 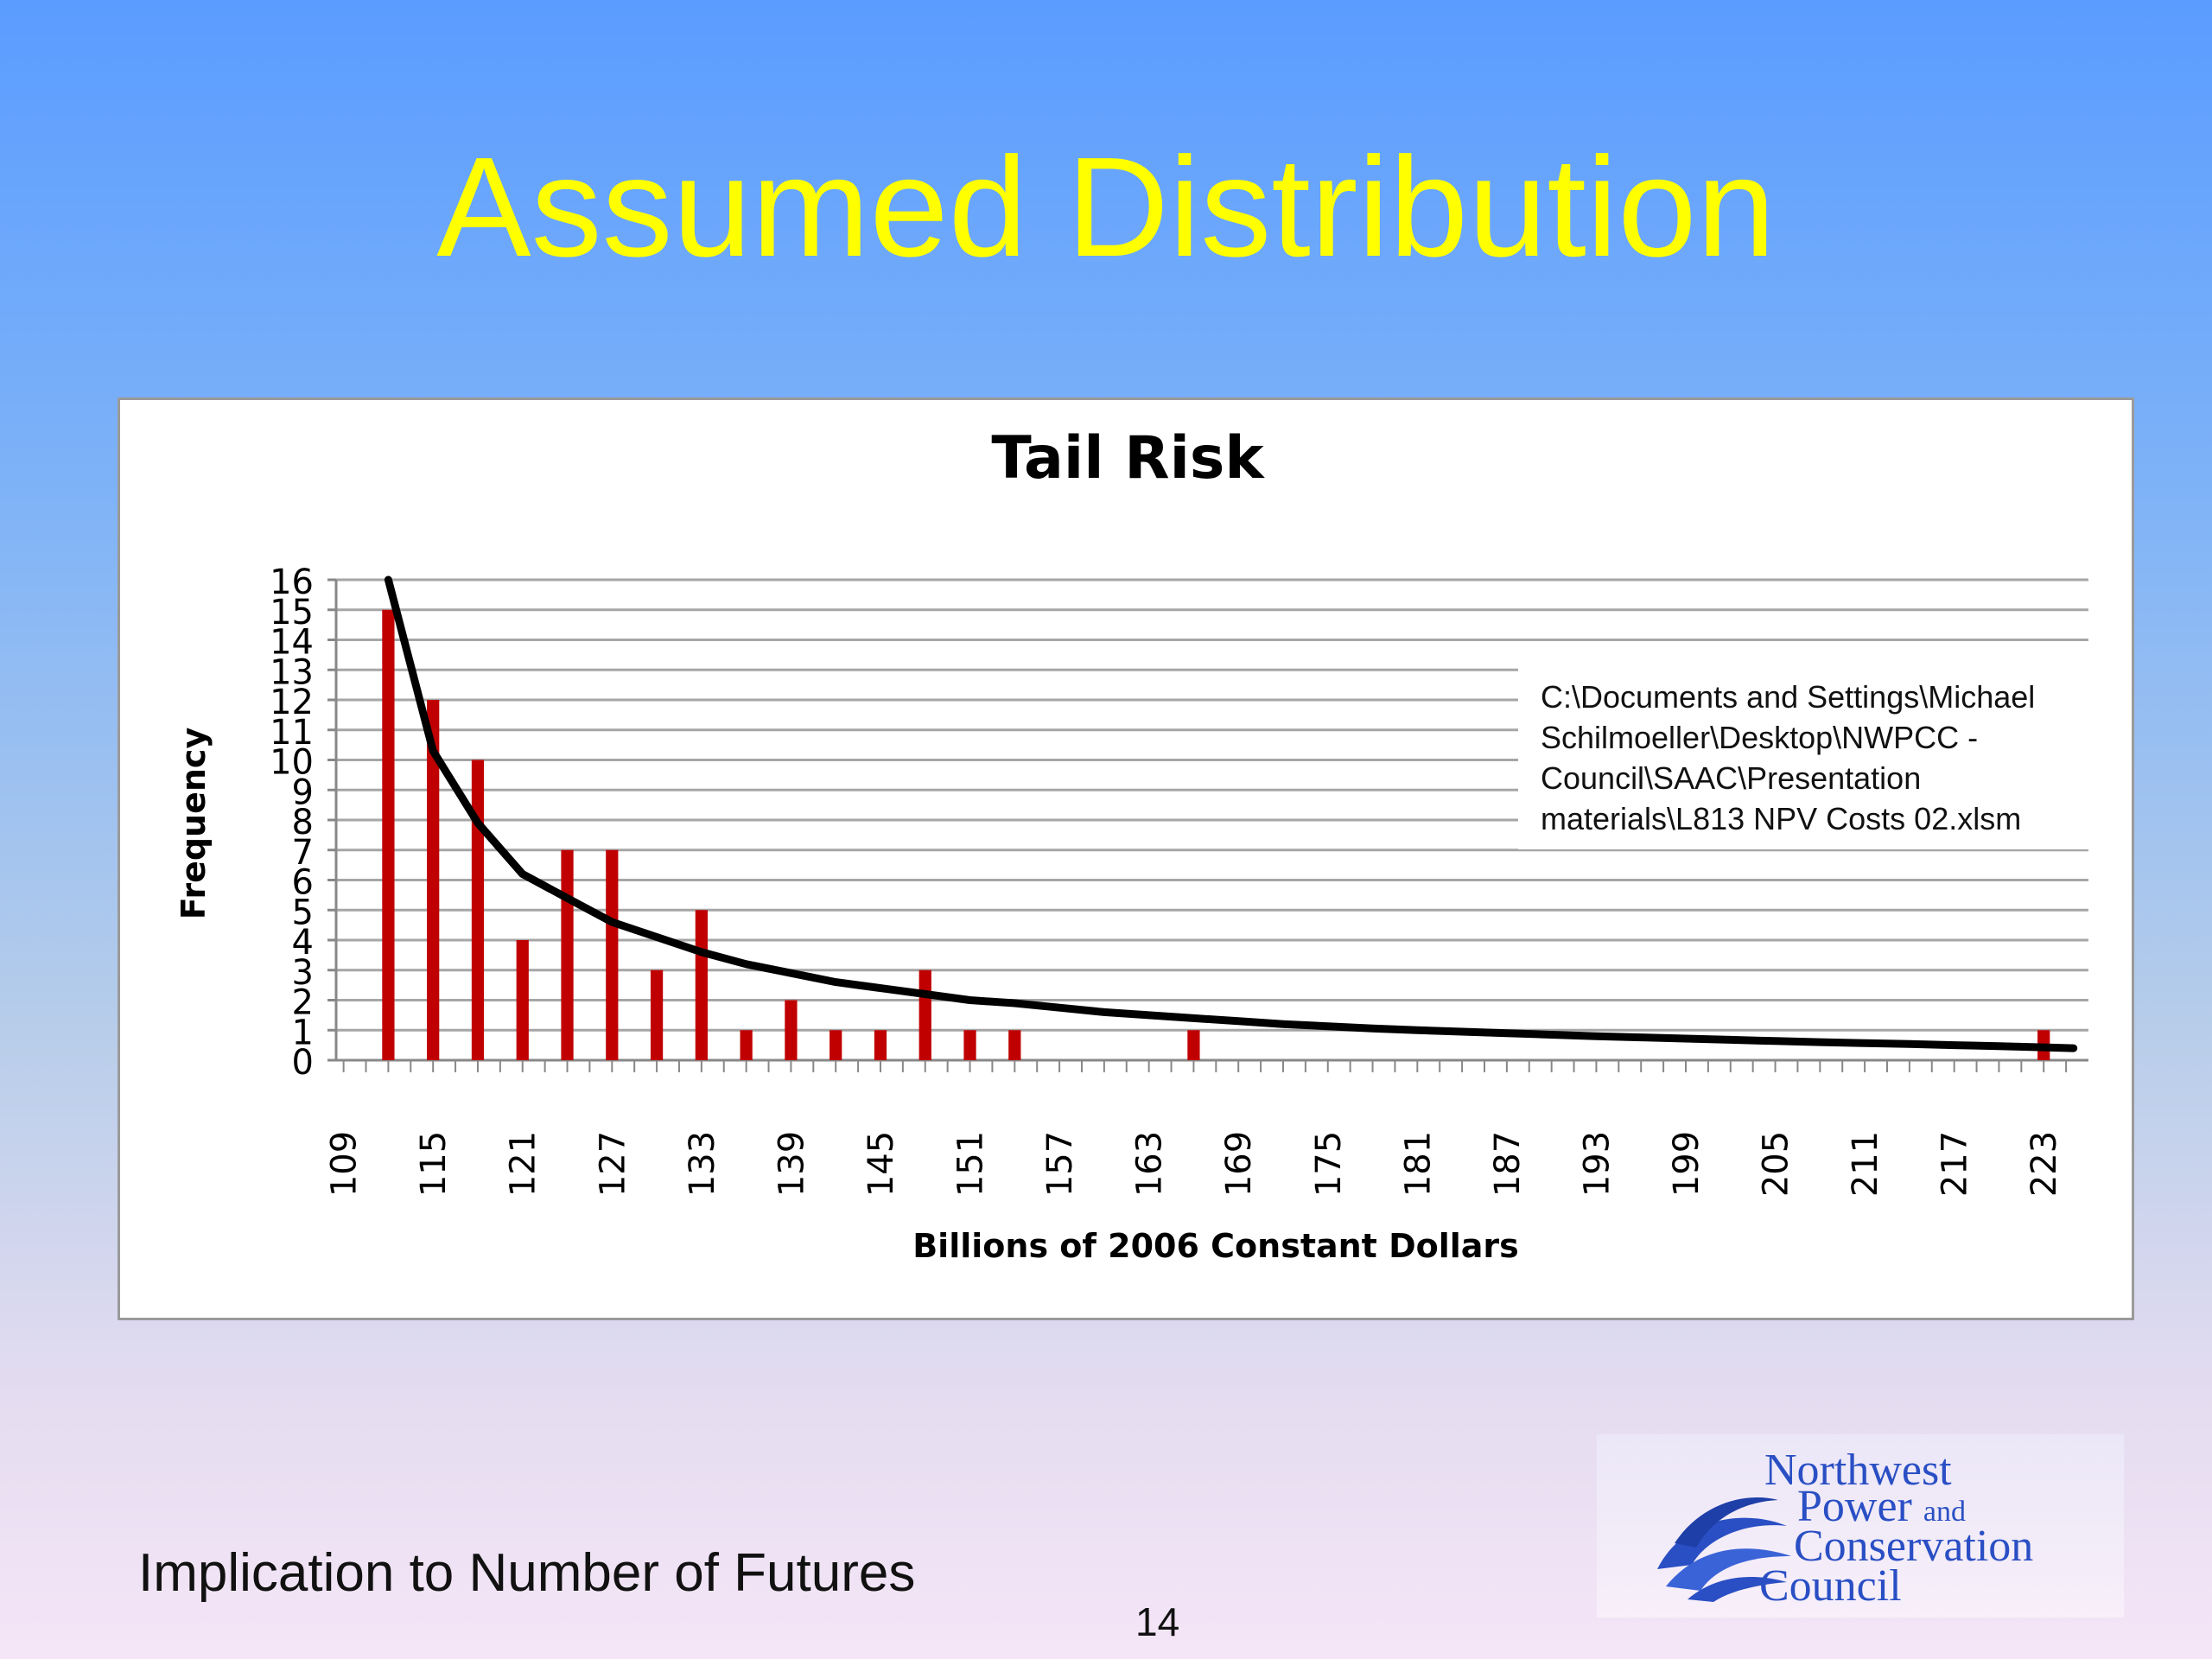 What do you see at coordinates (1150, 1164) in the screenshot?
I see `x-tick-label: 163` at bounding box center [1150, 1164].